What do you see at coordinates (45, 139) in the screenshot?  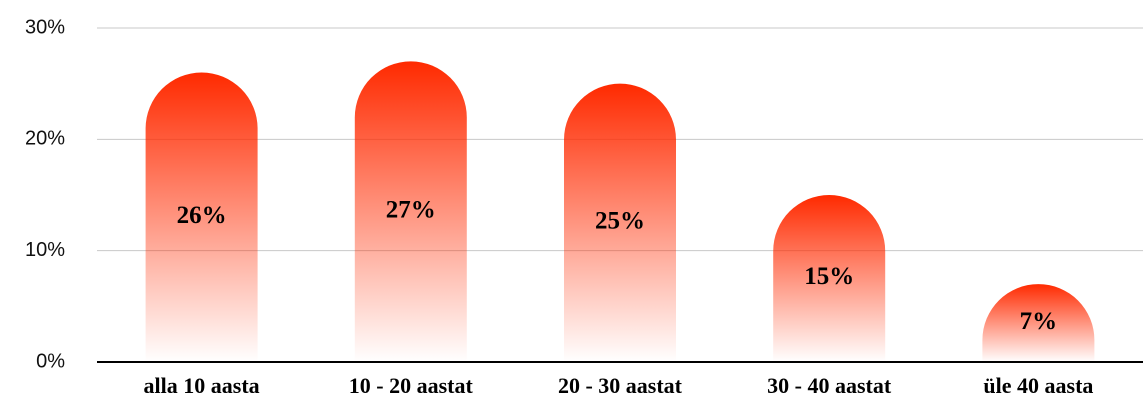 I see `y-tick-label: 20%` at bounding box center [45, 139].